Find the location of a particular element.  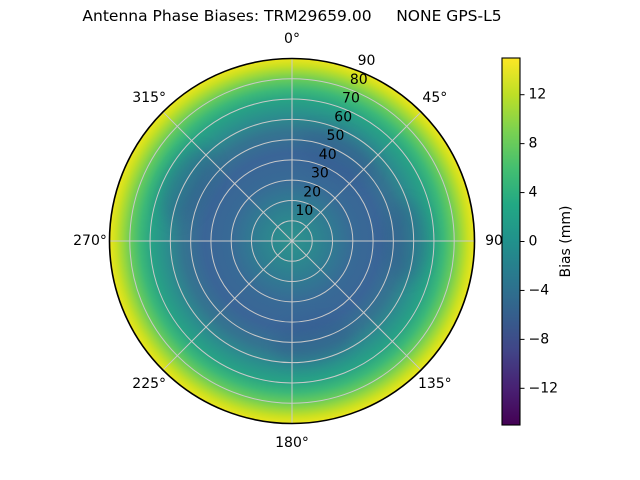

r-tick-label: 70 is located at coordinates (351, 99).